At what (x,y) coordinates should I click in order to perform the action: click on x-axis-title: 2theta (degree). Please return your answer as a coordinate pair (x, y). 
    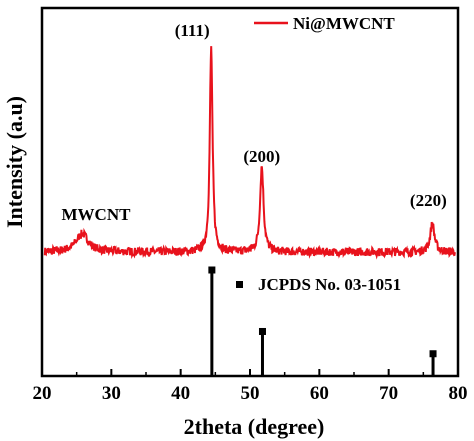
    Looking at the image, I should click on (254, 426).